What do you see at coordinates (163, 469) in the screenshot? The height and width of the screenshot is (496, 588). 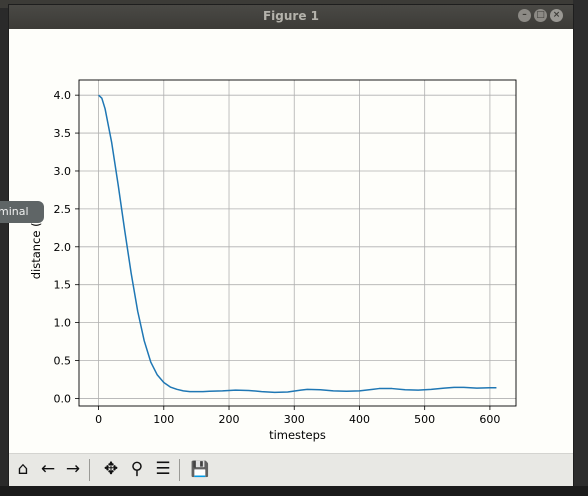 I see `configure-subplots-icon: ☰` at bounding box center [163, 469].